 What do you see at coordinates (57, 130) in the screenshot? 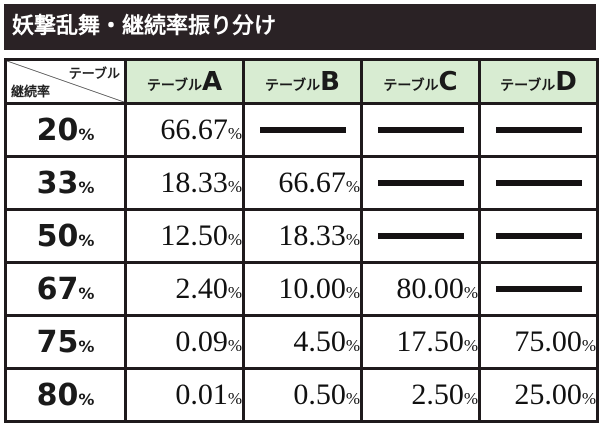
I see `rate-value: 20` at bounding box center [57, 130].